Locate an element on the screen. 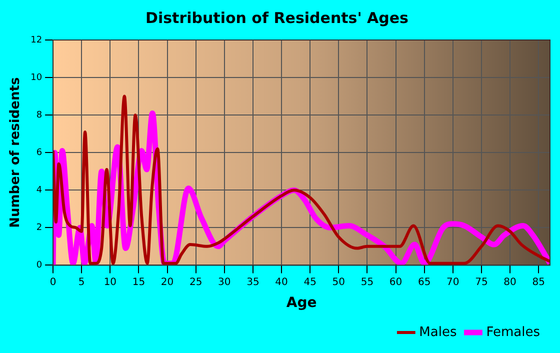  legend-label: Females is located at coordinates (513, 332).